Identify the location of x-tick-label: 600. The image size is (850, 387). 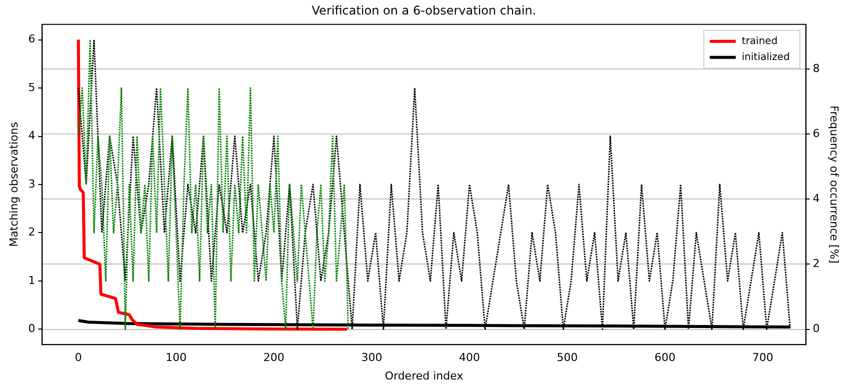
(665, 357).